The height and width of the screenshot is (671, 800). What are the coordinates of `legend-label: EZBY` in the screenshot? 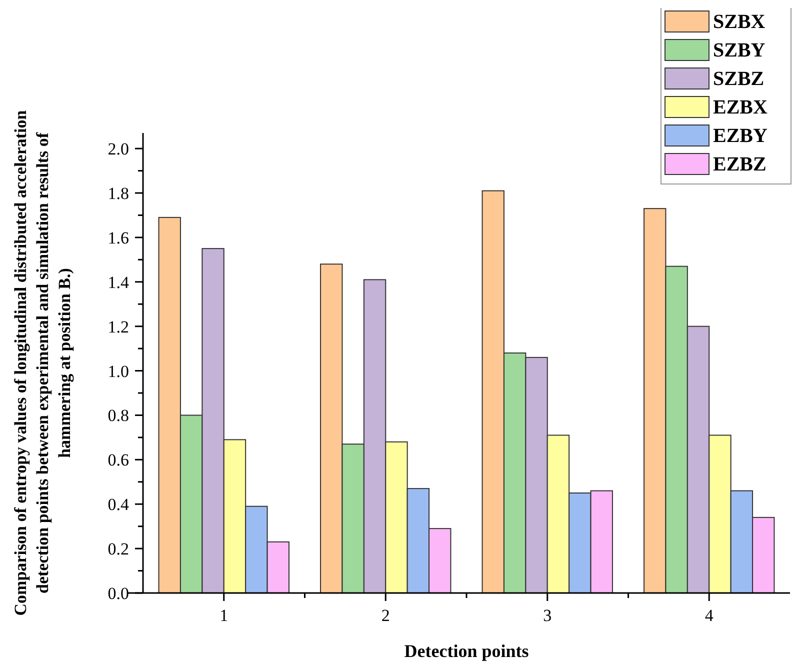 It's located at (740, 136).